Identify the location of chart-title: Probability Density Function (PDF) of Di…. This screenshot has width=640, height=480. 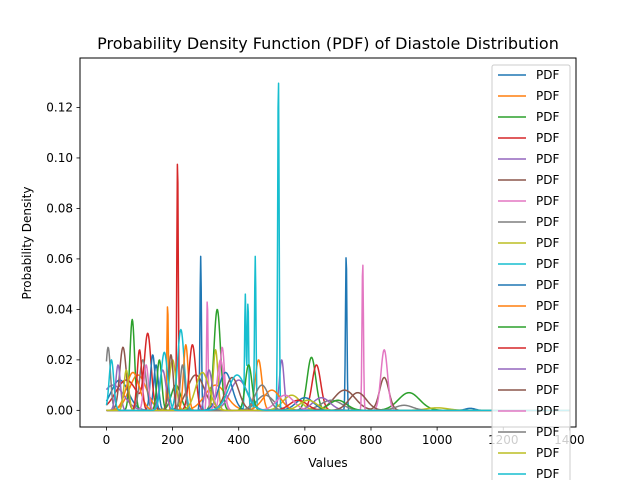
(328, 43).